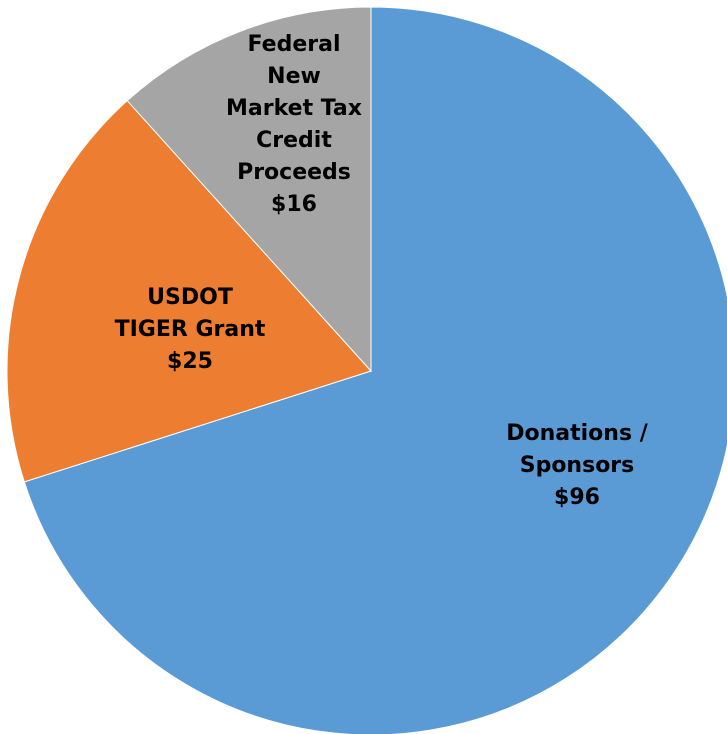 The image size is (727, 734). I want to click on data-label-line: Federal, so click(294, 44).